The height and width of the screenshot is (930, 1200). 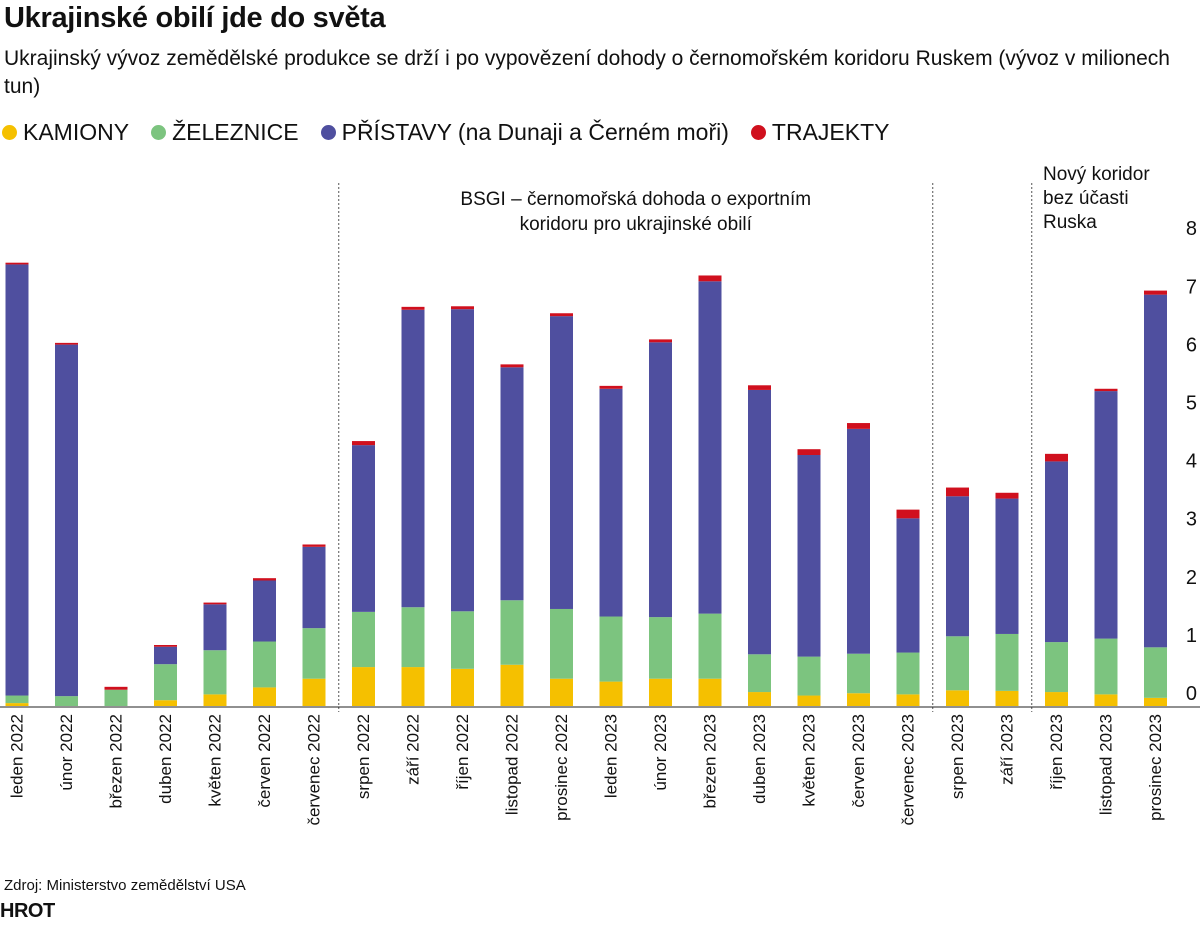 What do you see at coordinates (1155, 767) in the screenshot?
I see `x-tick-label: prosinec 2023` at bounding box center [1155, 767].